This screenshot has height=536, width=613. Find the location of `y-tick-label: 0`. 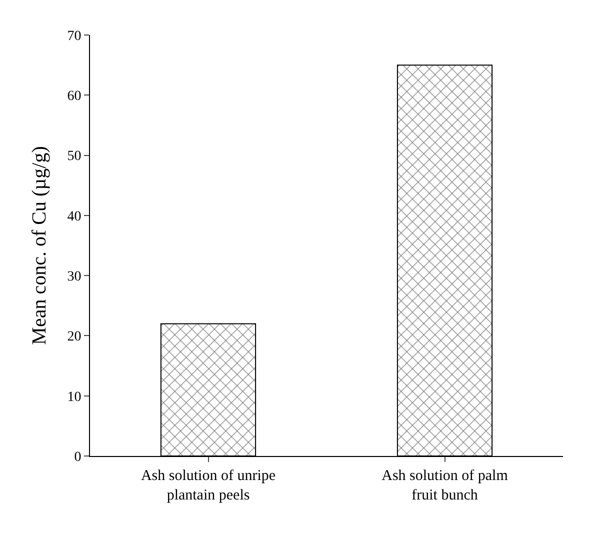

y-tick-label: 0 is located at coordinates (78, 457).